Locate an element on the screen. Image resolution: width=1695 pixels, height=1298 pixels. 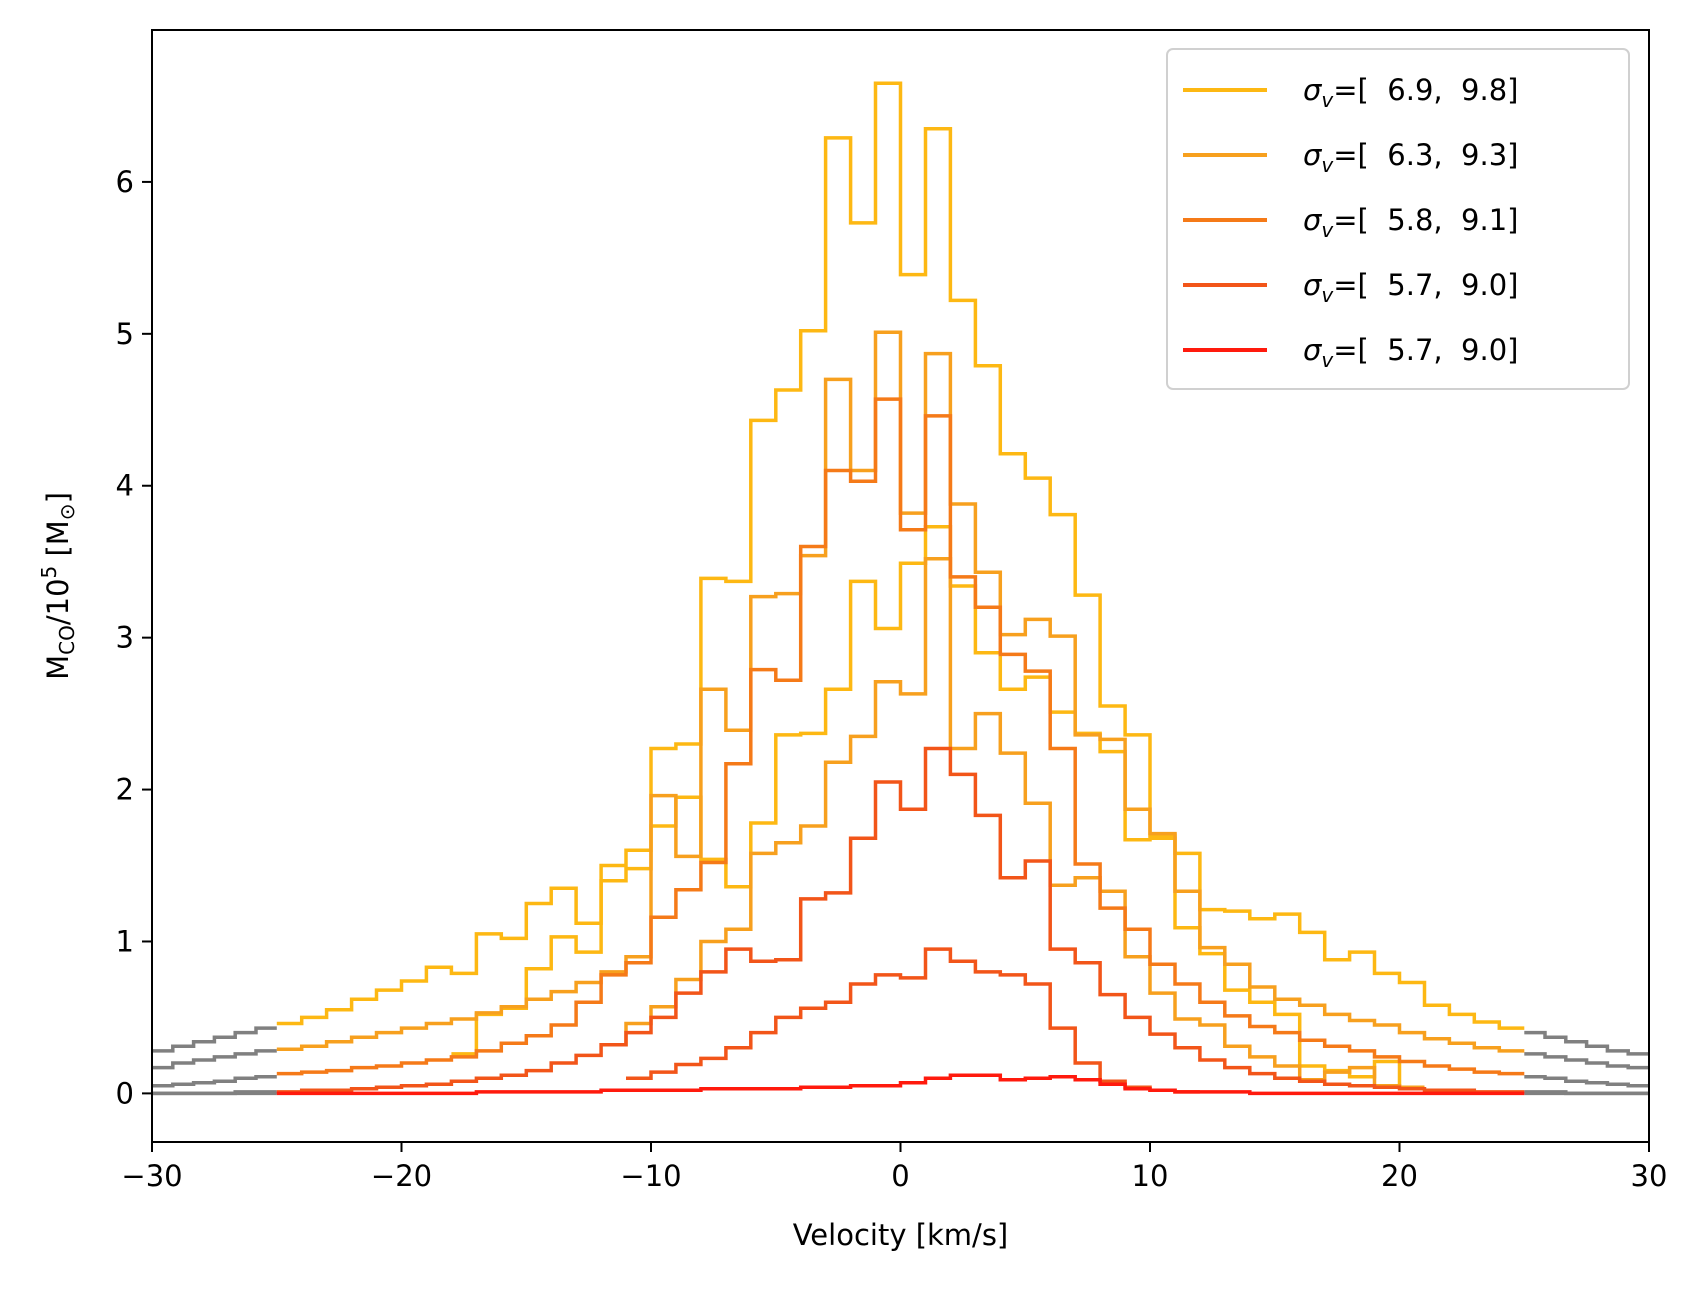
y-label-sup: 5 is located at coordinates (49, 572).